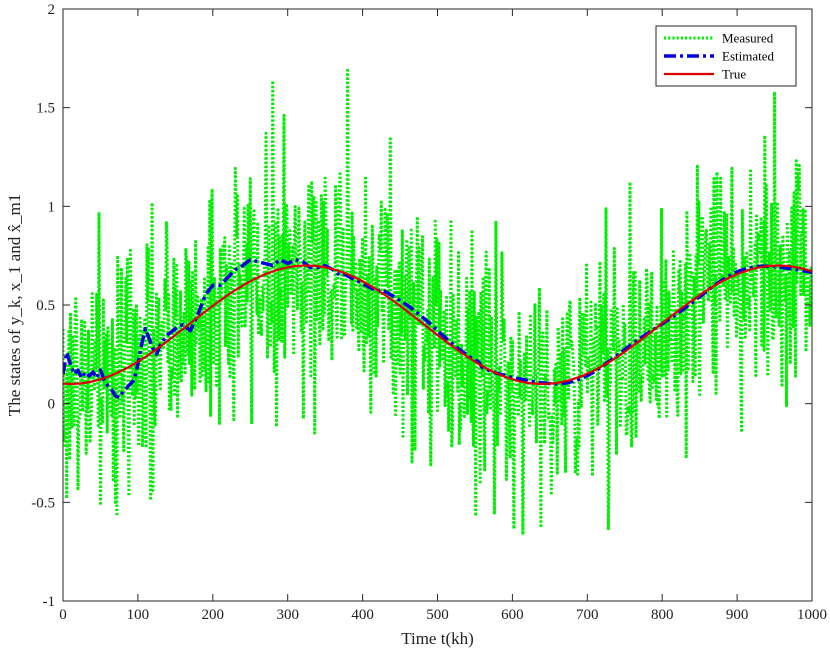 The height and width of the screenshot is (653, 830). I want to click on x-tick-label: 0, so click(63, 615).